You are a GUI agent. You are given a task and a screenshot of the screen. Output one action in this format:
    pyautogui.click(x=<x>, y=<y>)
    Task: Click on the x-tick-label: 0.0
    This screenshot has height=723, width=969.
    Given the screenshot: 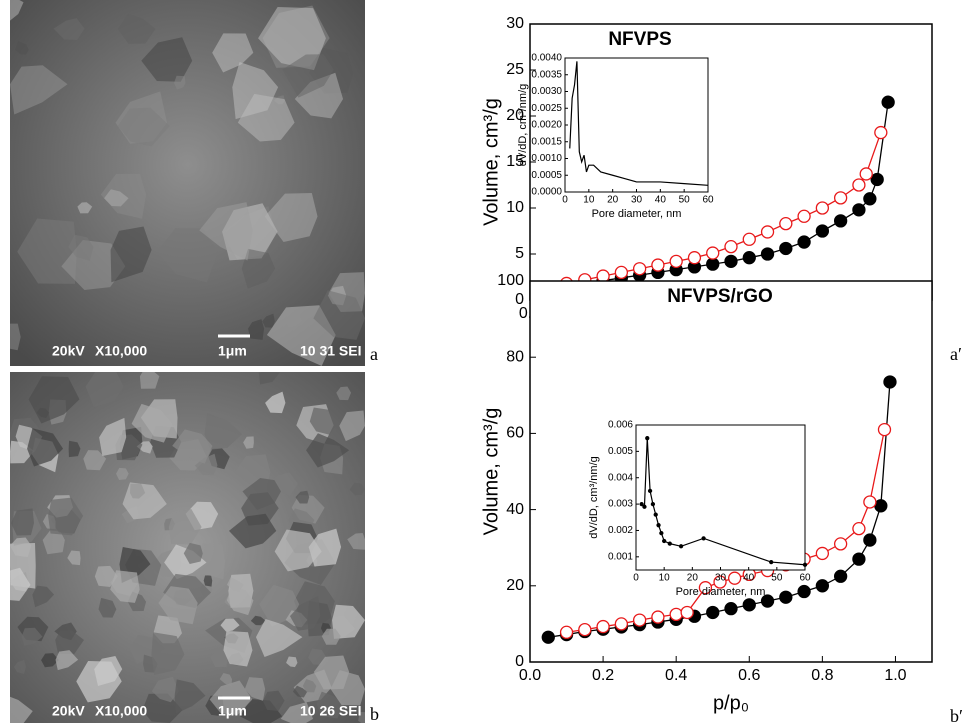 What is the action you would take?
    pyautogui.click(x=530, y=675)
    